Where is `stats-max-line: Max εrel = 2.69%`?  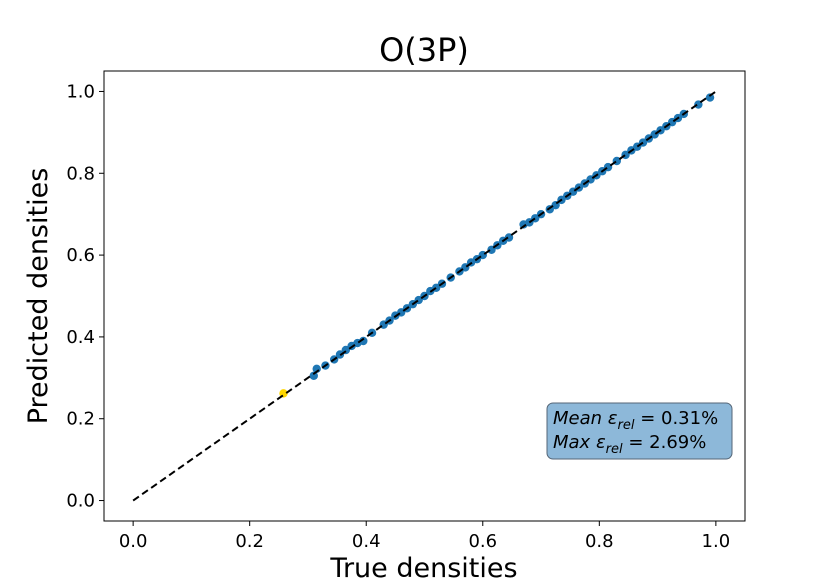 stats-max-line: Max εrel = 2.69% is located at coordinates (629, 444).